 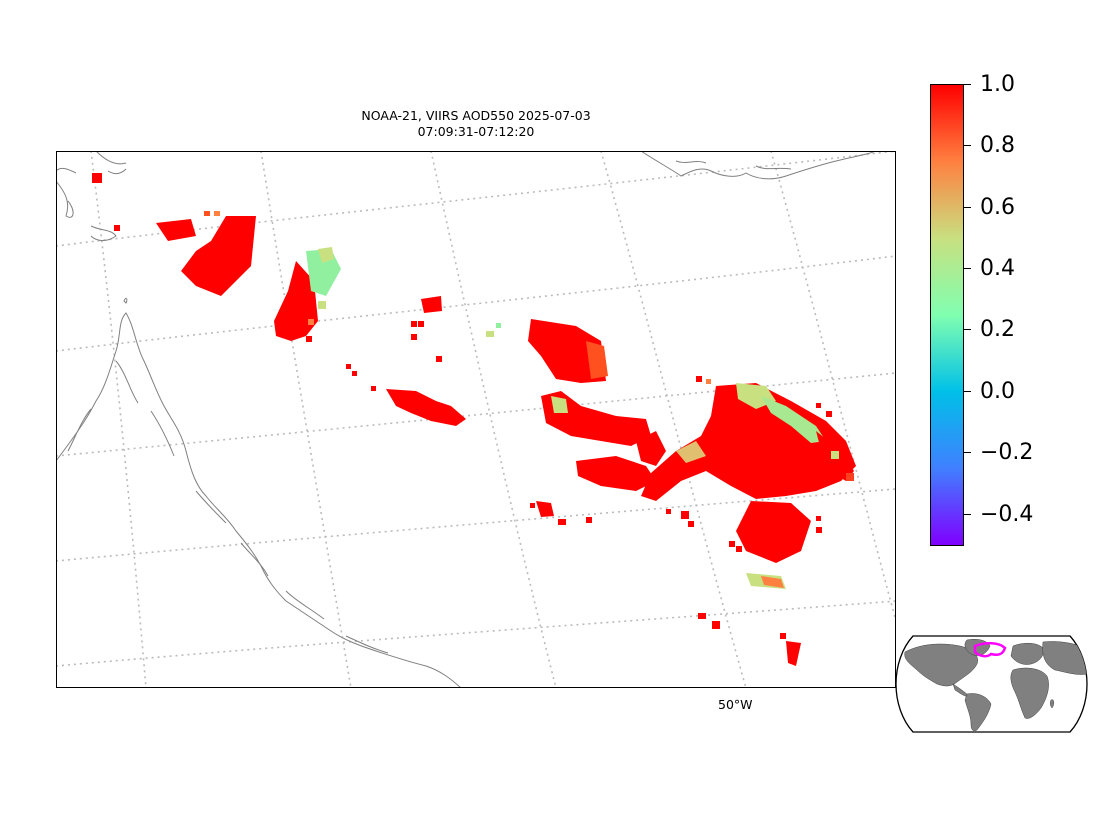 What do you see at coordinates (997, 391) in the screenshot?
I see `colorbar-tick-label: 0.0` at bounding box center [997, 391].